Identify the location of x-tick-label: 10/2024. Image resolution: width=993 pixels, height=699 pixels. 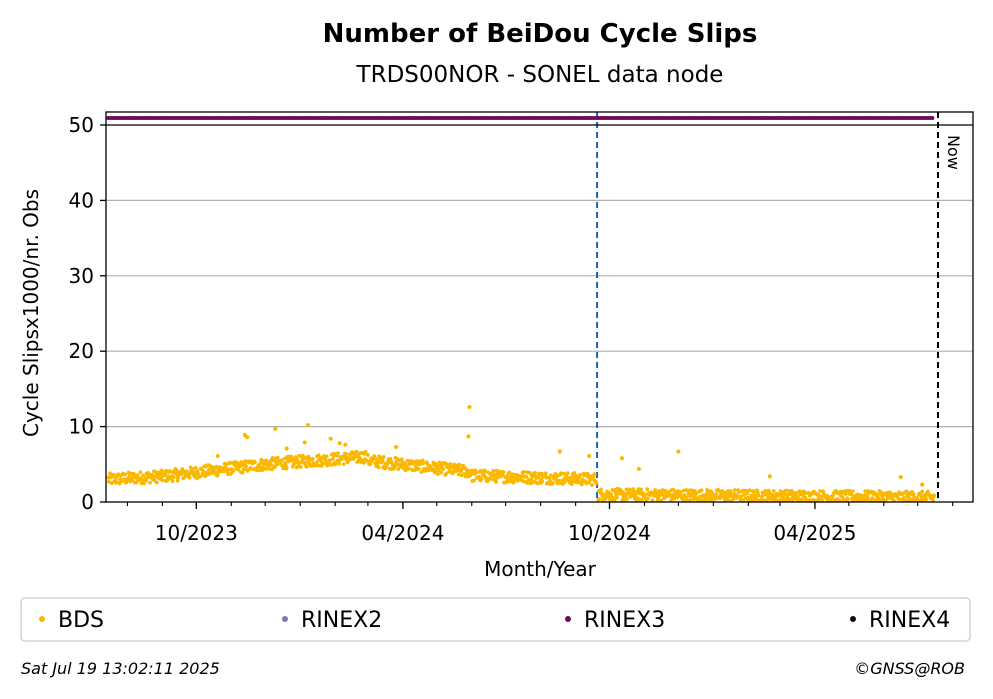
(609, 533).